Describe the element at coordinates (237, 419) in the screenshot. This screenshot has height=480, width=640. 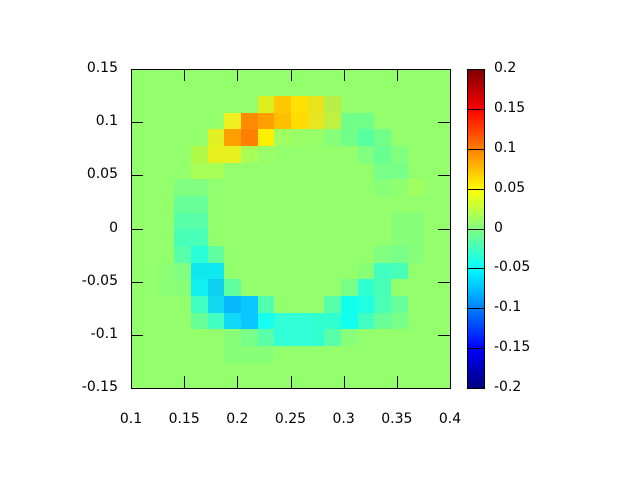
I see `x-tick-label: 0.2` at that location.